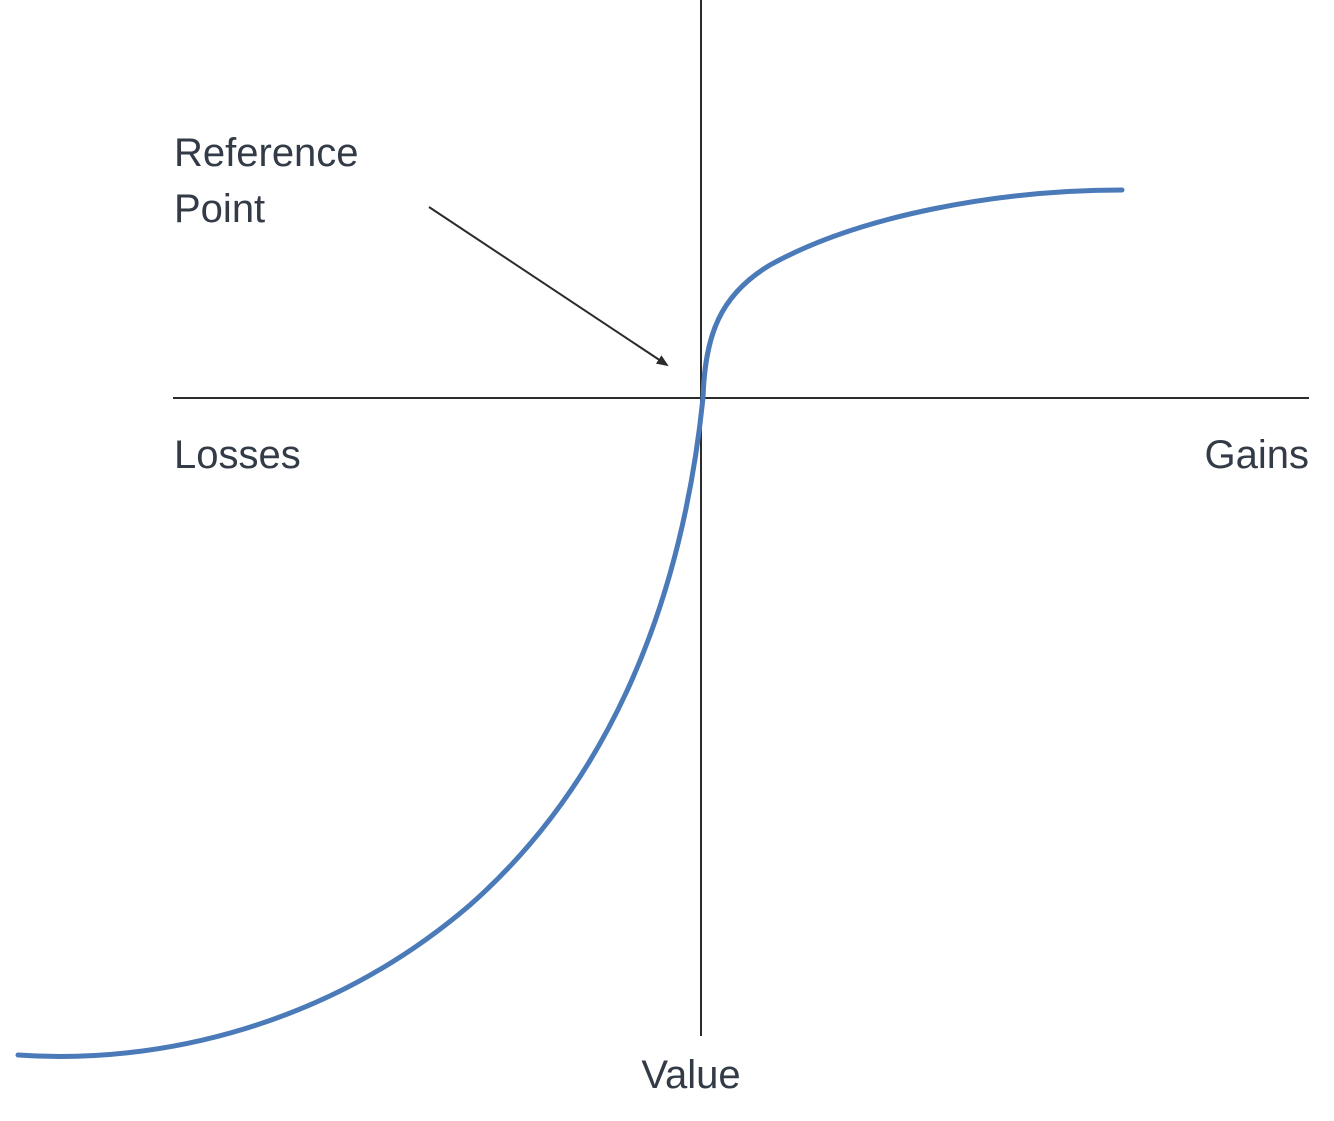 This screenshot has height=1121, width=1334. Describe the element at coordinates (548, 286) in the screenshot. I see `reference-point-arrow` at that location.